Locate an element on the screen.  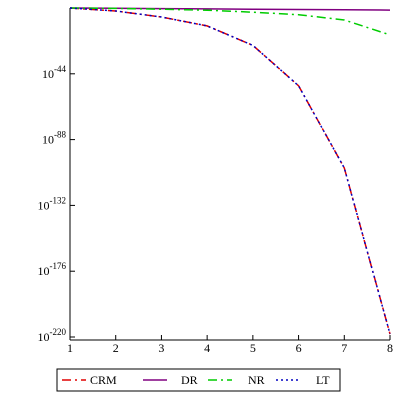
x-tick-label: 6 is located at coordinates (299, 348).